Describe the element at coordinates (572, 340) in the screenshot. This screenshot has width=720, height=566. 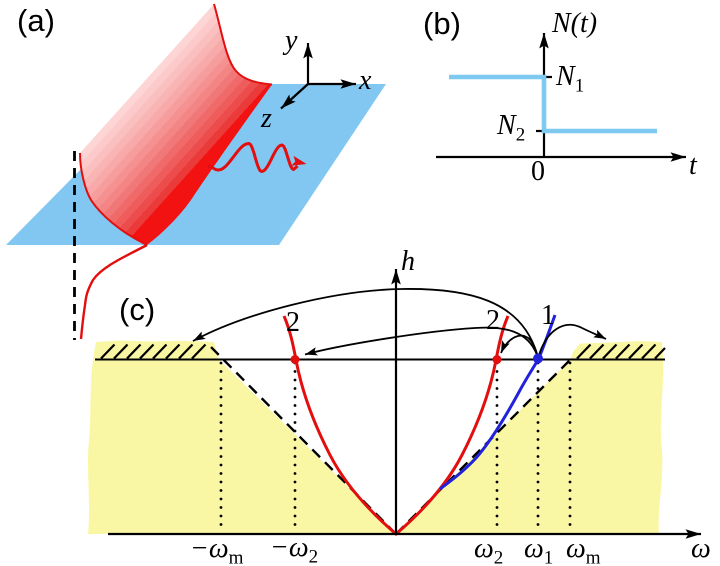
I see `arrow-to-right-band` at that location.